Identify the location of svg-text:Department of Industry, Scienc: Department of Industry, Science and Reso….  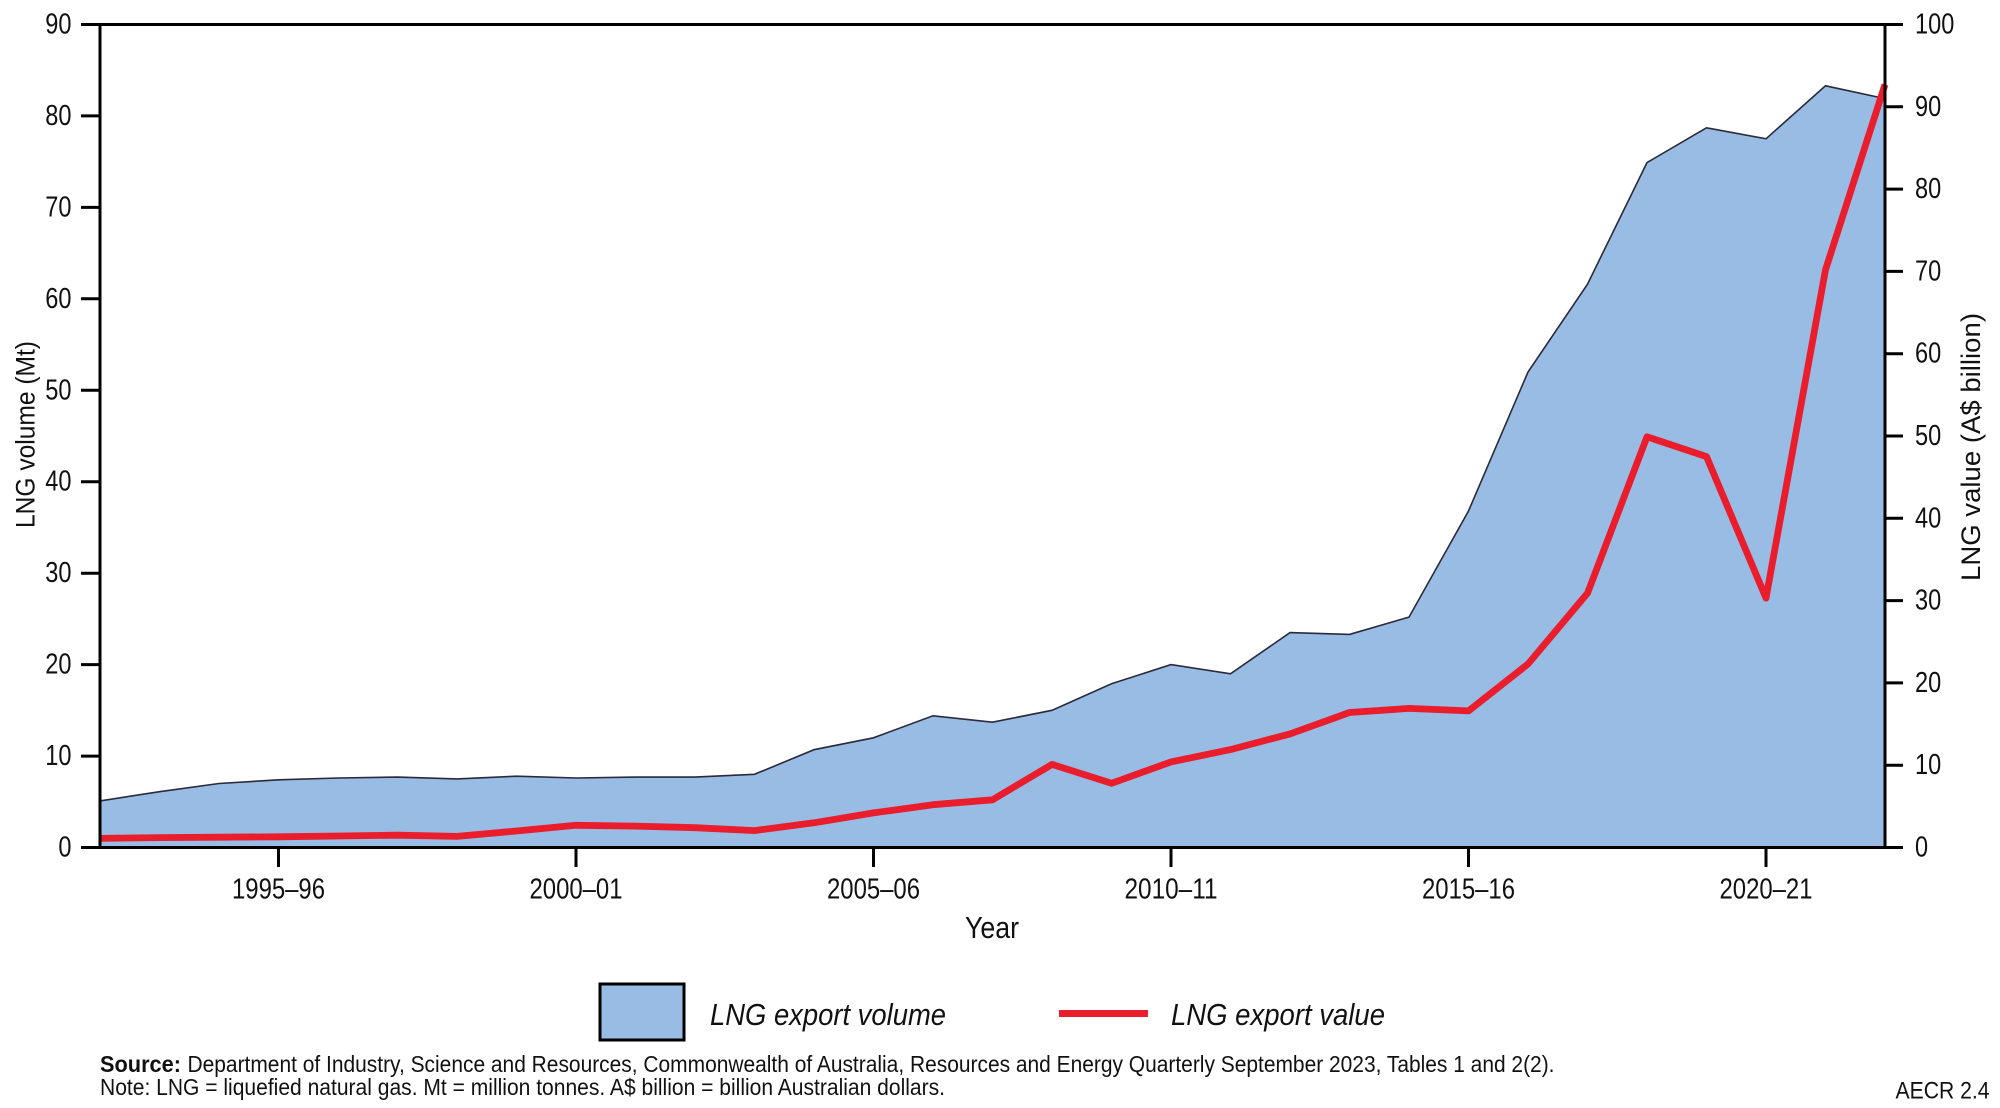
(871, 1064).